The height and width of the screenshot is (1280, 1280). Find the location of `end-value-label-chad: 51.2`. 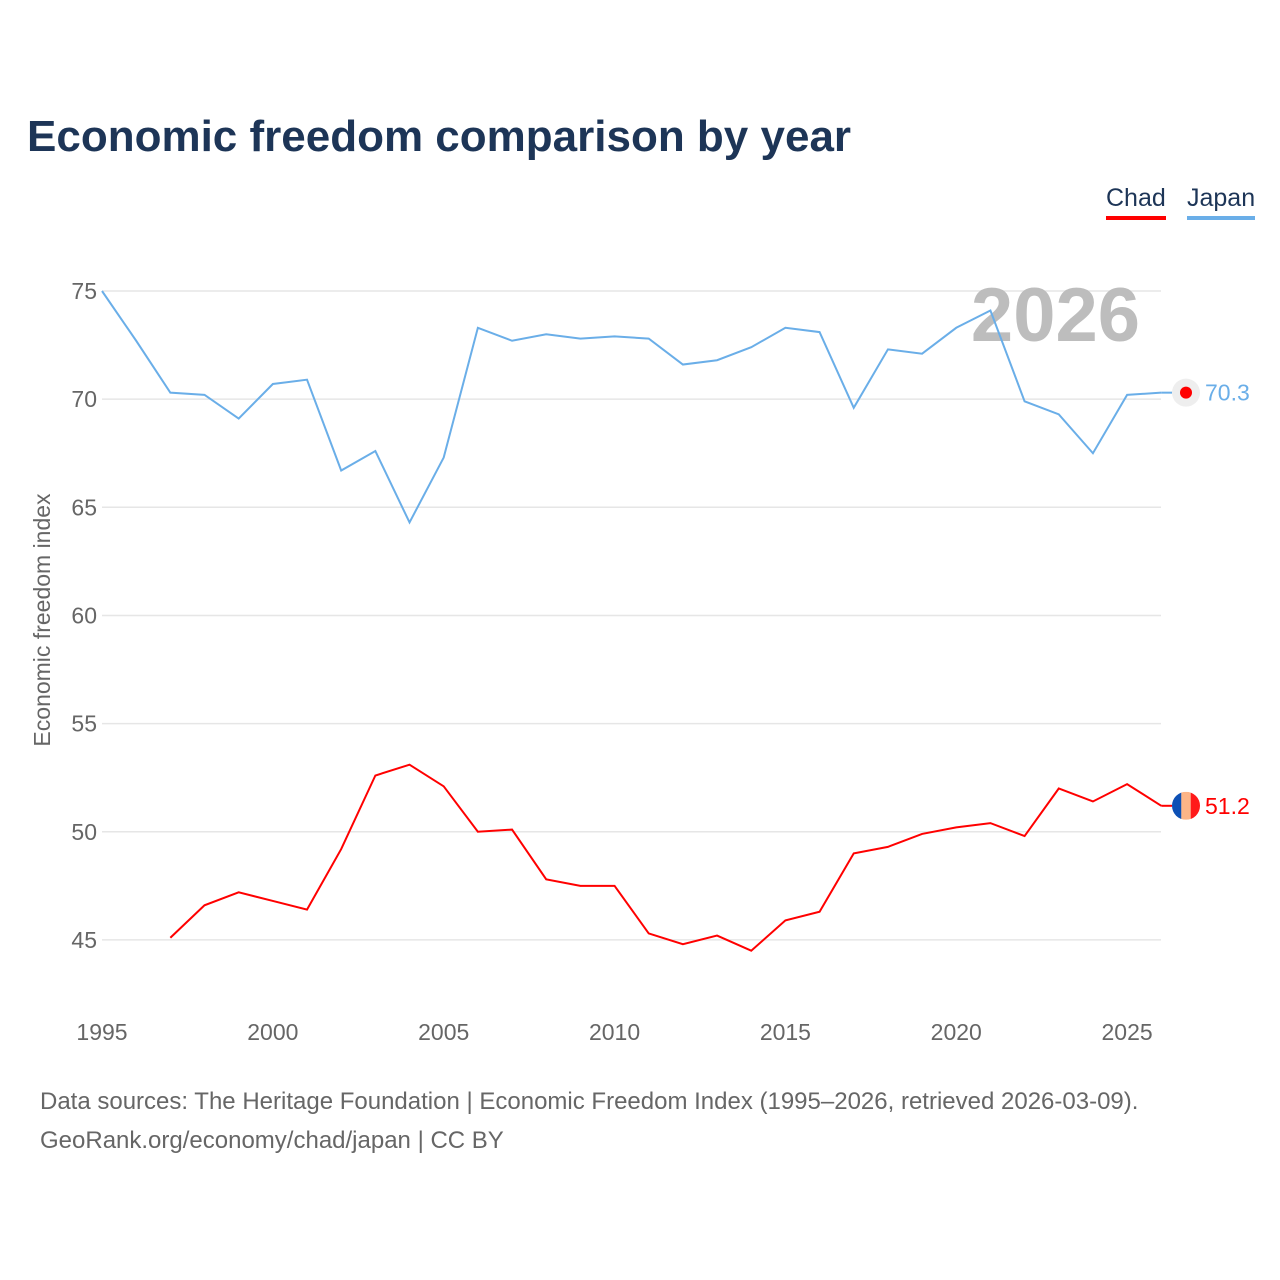

end-value-label-chad: 51.2 is located at coordinates (1227, 806).